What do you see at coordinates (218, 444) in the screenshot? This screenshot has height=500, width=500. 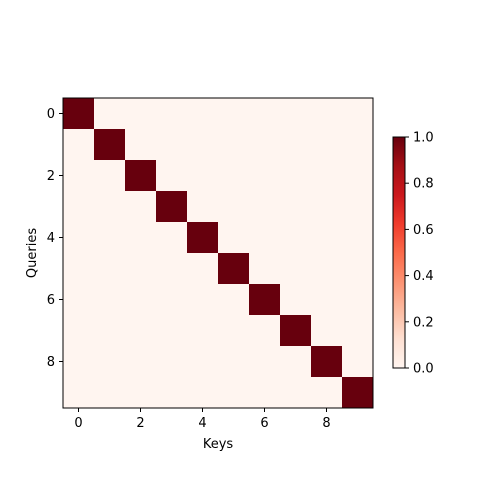 I see `x-axis-label: Keys` at bounding box center [218, 444].